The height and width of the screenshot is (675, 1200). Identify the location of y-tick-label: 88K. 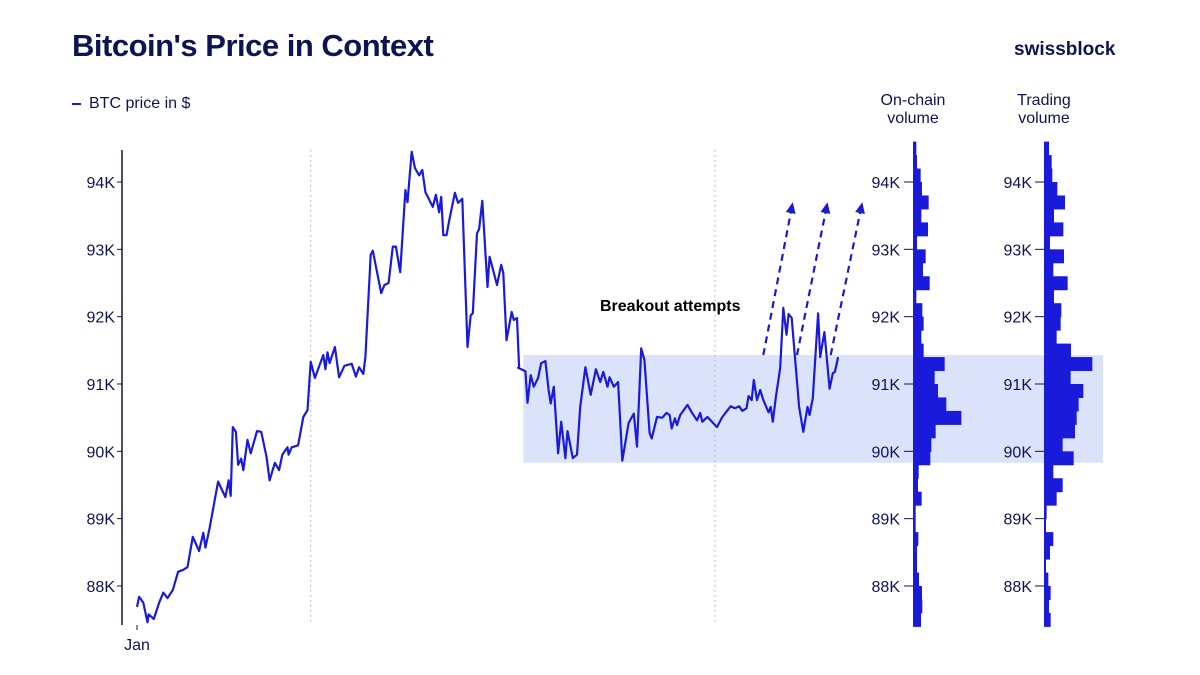
(101, 587).